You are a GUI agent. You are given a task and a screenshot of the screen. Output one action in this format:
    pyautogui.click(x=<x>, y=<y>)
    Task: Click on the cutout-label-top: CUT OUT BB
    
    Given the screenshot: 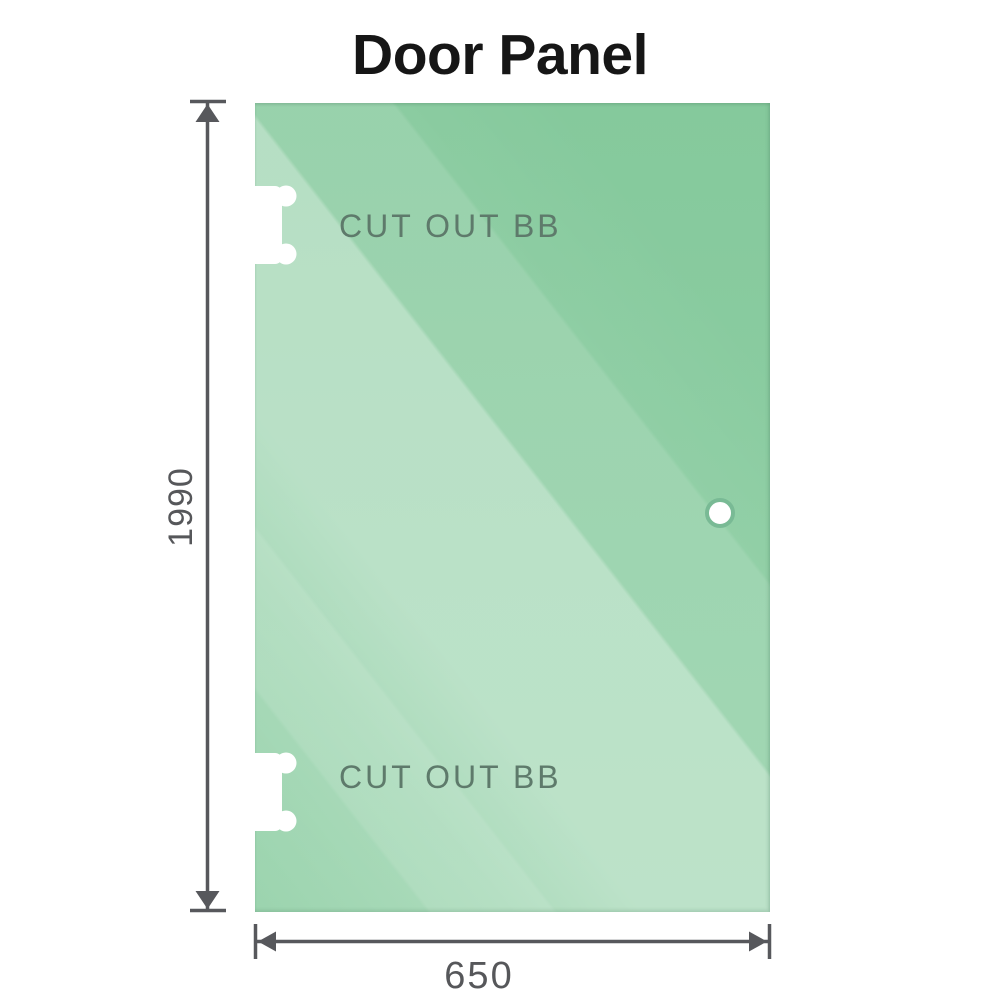 What is the action you would take?
    pyautogui.click(x=450, y=226)
    